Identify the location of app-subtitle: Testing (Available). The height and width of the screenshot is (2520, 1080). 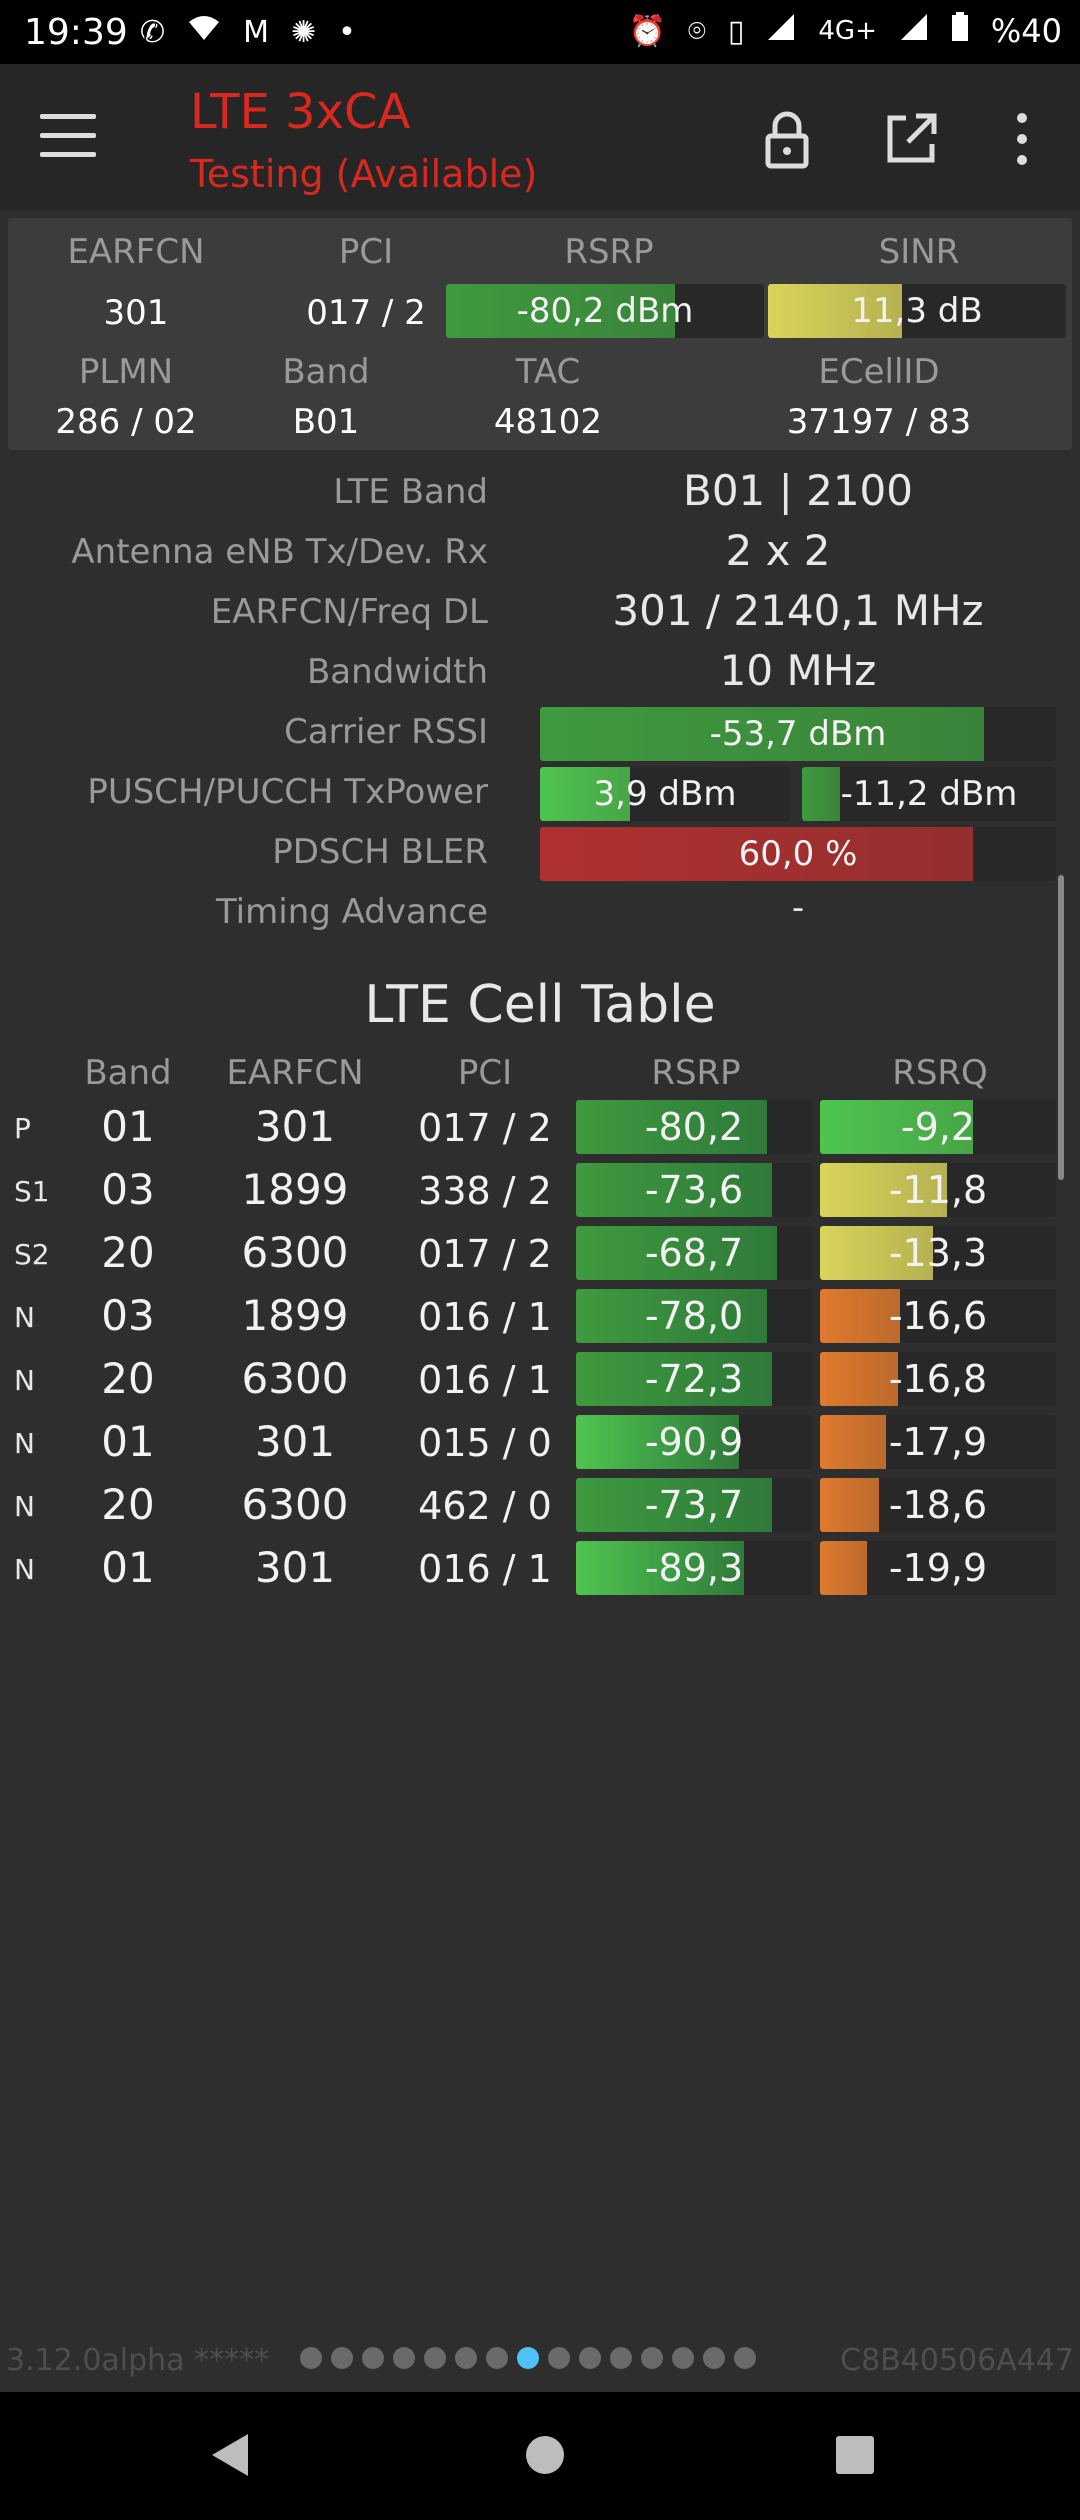
(364, 174).